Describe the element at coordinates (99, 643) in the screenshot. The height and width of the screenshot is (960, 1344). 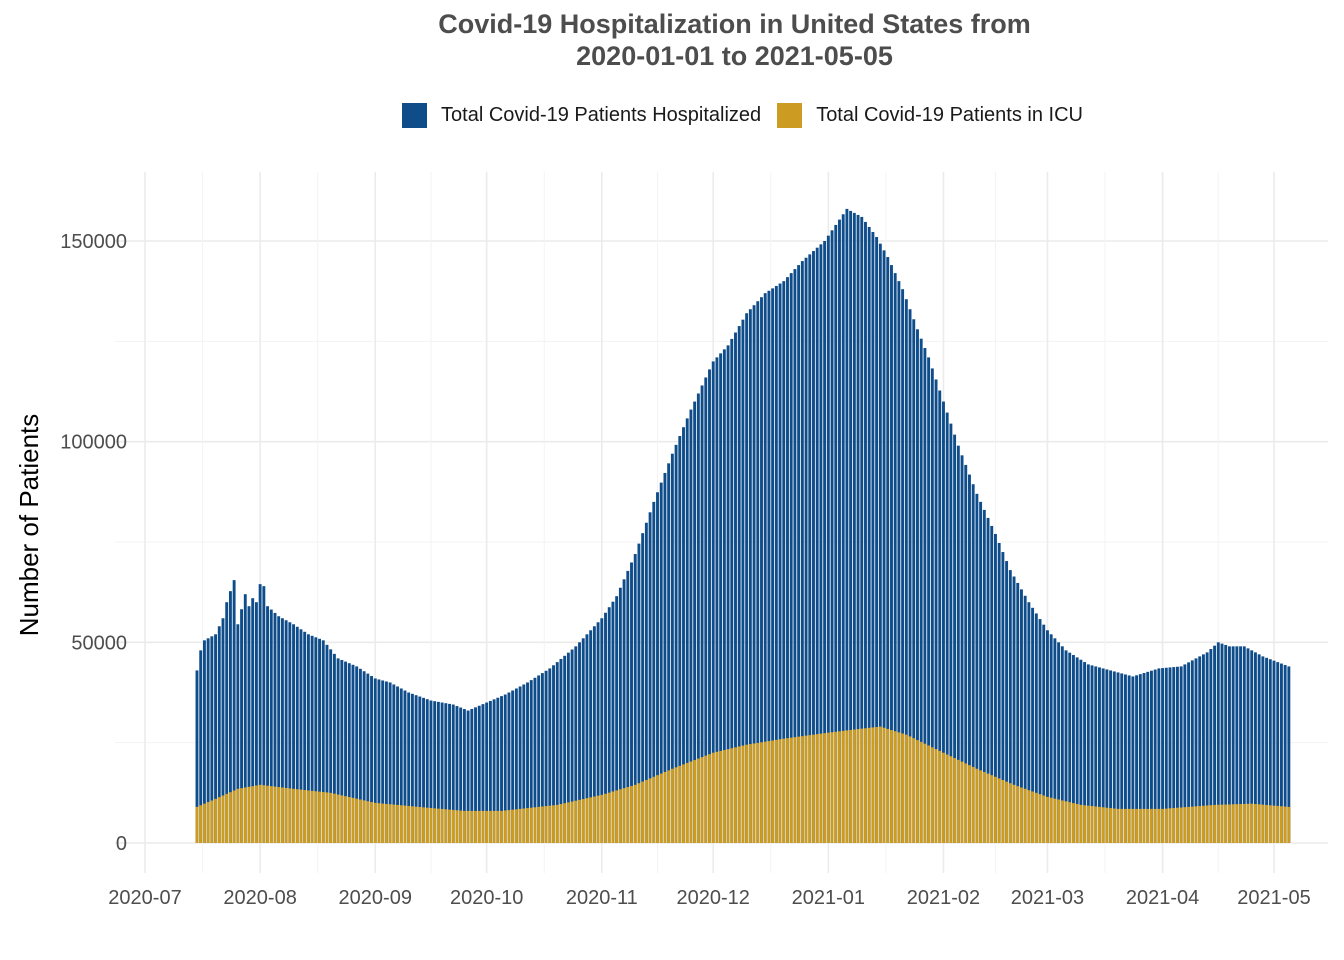
I see `y-tick-label: 50000` at that location.